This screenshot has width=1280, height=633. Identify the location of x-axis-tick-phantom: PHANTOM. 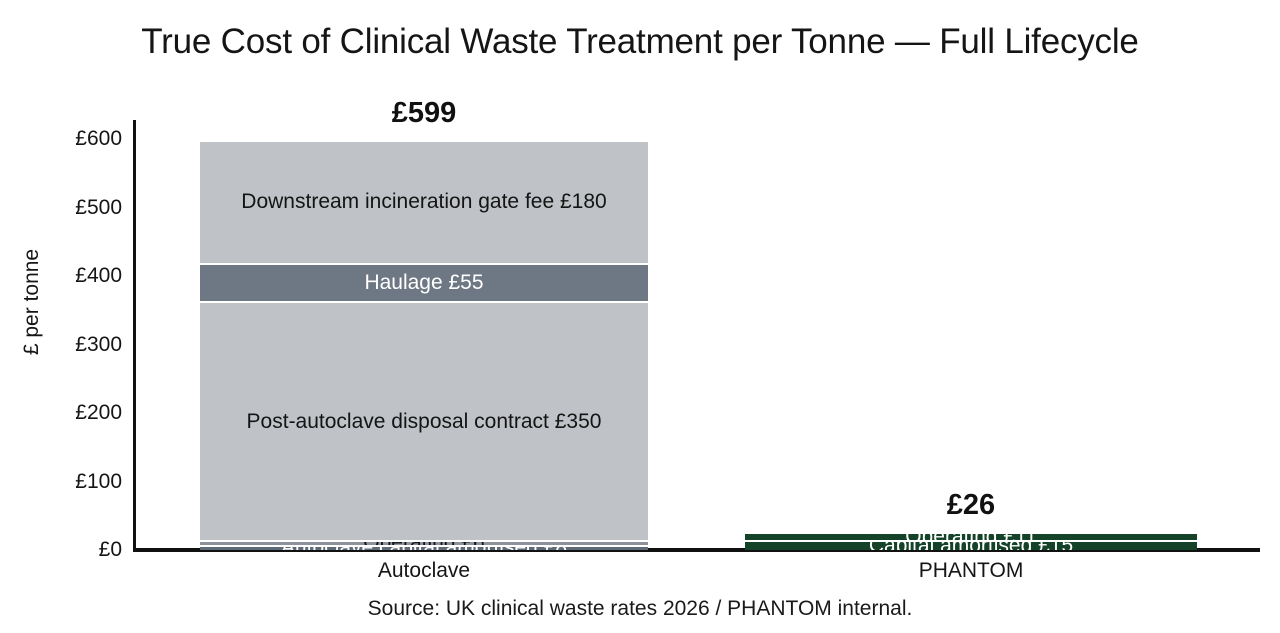
(971, 570).